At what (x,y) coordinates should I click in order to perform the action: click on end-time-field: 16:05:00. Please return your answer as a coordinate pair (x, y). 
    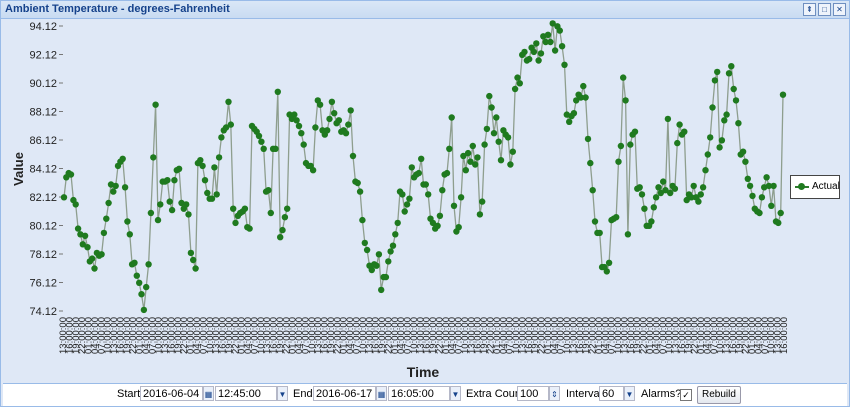
    Looking at the image, I should click on (419, 393).